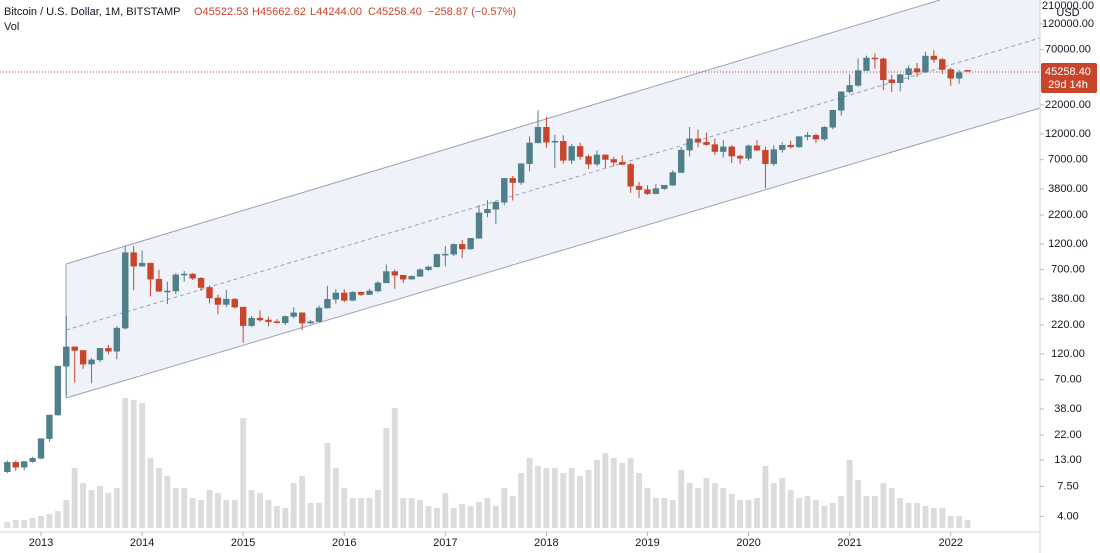 The width and height of the screenshot is (1100, 553). What do you see at coordinates (647, 543) in the screenshot?
I see `x-tick-label: 2019` at bounding box center [647, 543].